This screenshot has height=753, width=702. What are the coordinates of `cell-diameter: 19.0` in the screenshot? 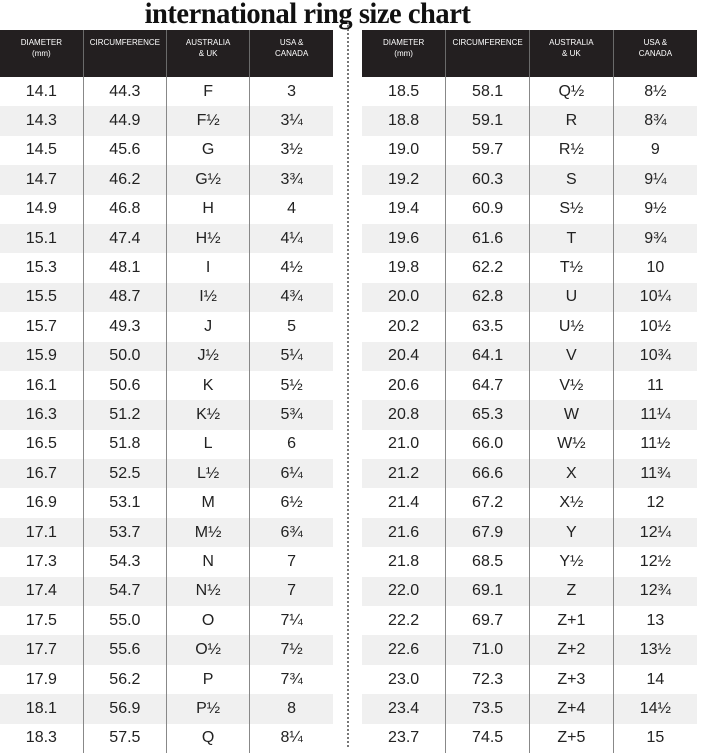 It's located at (404, 150).